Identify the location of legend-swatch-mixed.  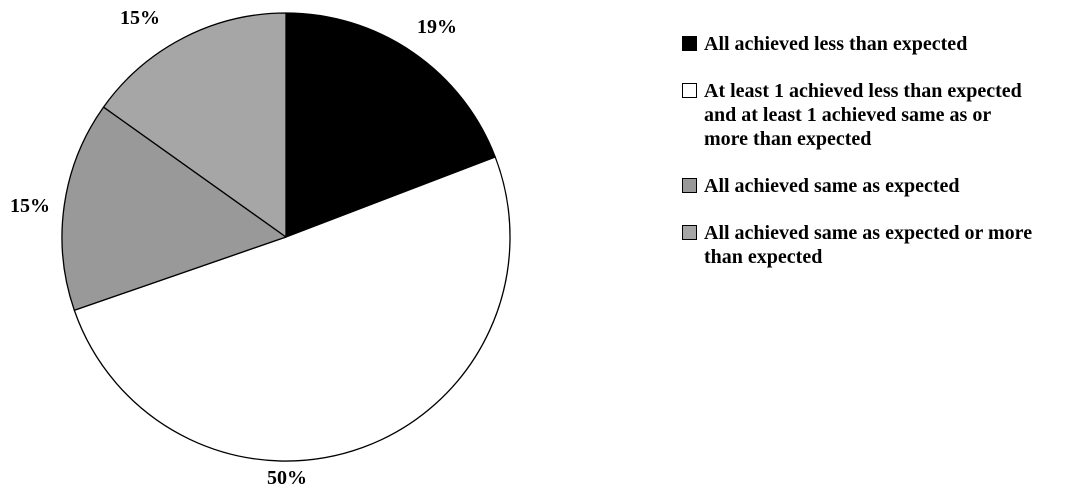
(689, 90).